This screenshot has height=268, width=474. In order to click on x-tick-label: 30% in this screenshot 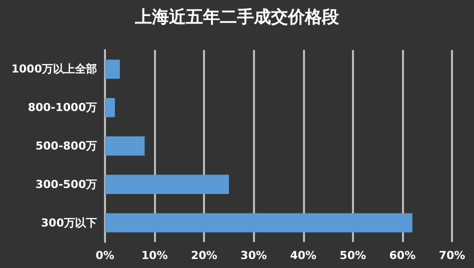, I will do `click(253, 255)`.